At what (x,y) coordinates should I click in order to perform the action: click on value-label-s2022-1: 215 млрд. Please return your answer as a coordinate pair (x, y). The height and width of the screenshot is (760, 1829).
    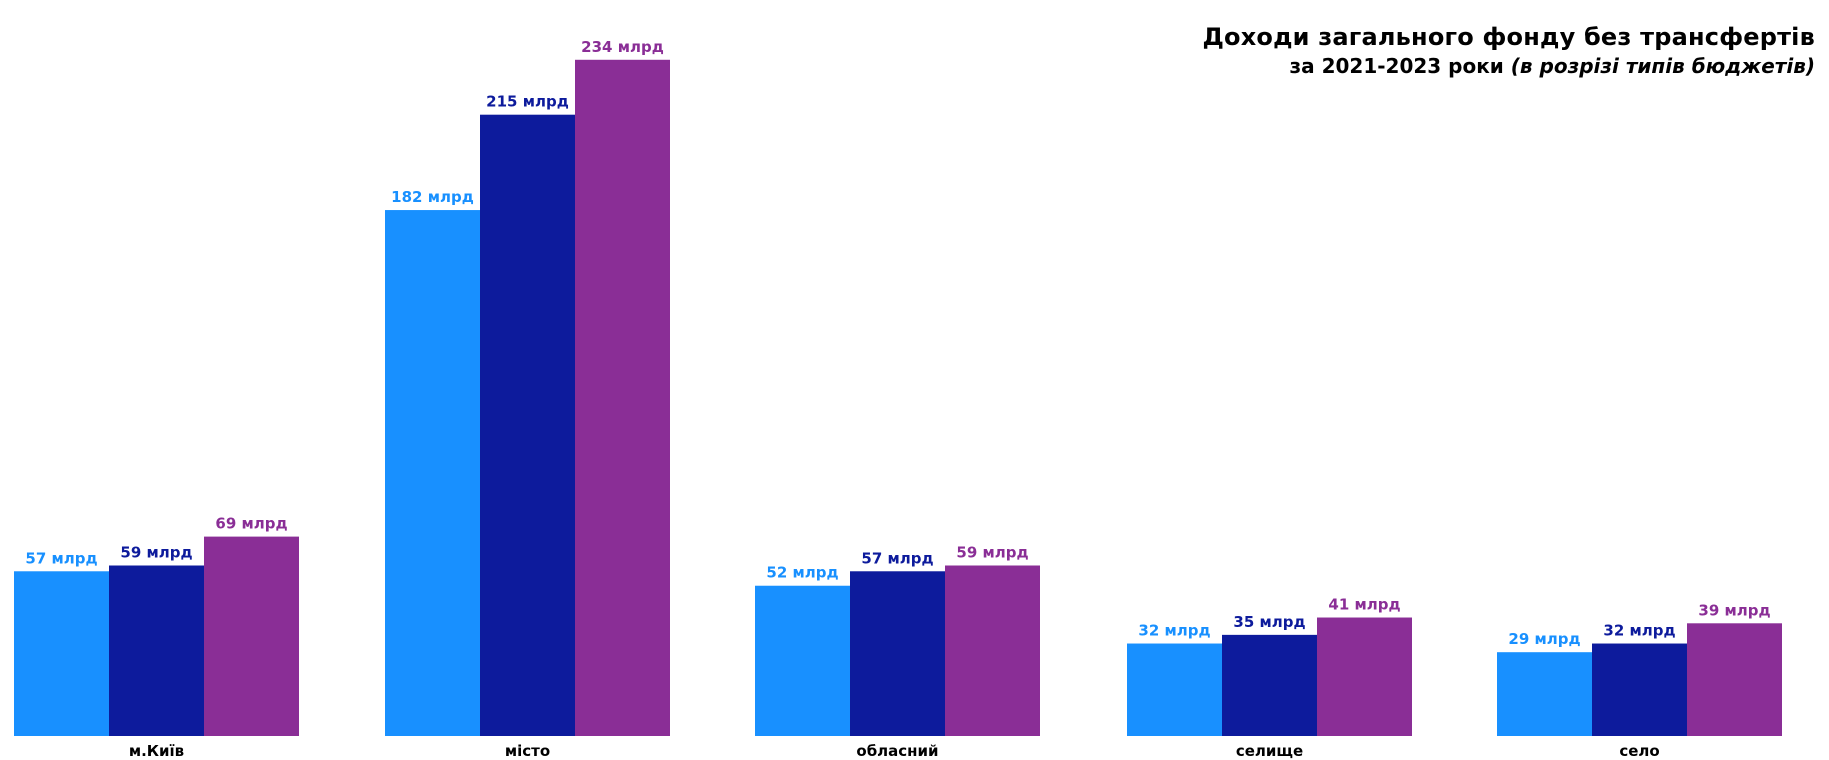
    Looking at the image, I should click on (527, 102).